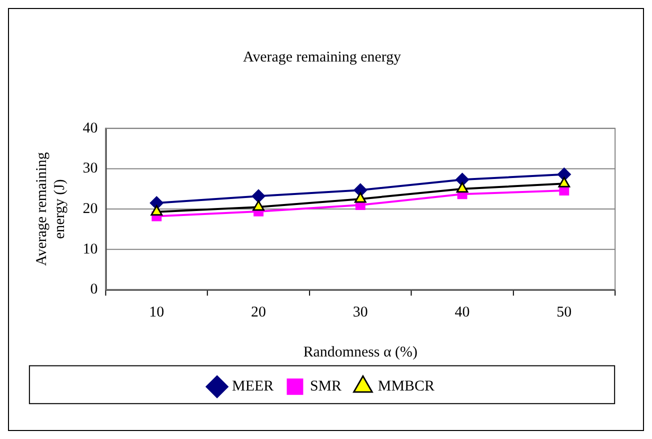 The width and height of the screenshot is (652, 439). Describe the element at coordinates (326, 386) in the screenshot. I see `legend-label: SMR` at that location.